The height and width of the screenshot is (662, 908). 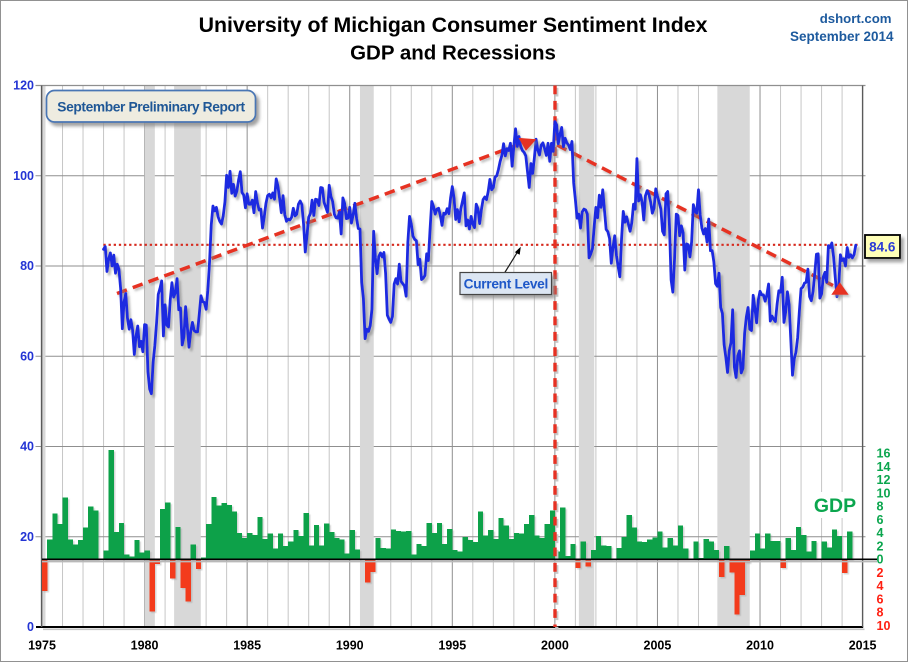 What do you see at coordinates (506, 283) in the screenshot?
I see `svg-text: Current Level` at bounding box center [506, 283].